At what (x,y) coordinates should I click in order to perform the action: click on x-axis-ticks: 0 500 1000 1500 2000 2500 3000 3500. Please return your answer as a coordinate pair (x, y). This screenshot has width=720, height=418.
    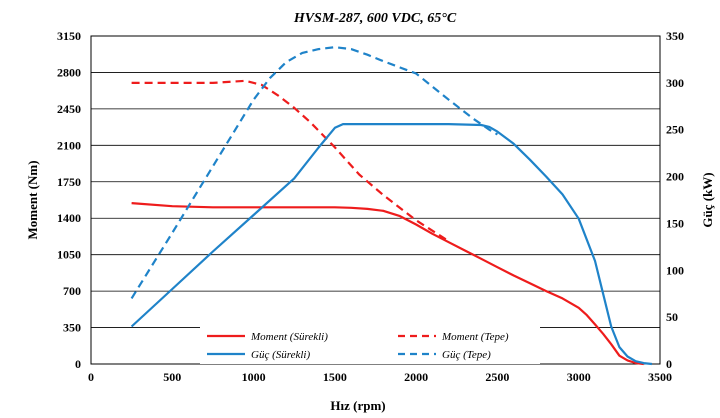
    Looking at the image, I should click on (380, 377).